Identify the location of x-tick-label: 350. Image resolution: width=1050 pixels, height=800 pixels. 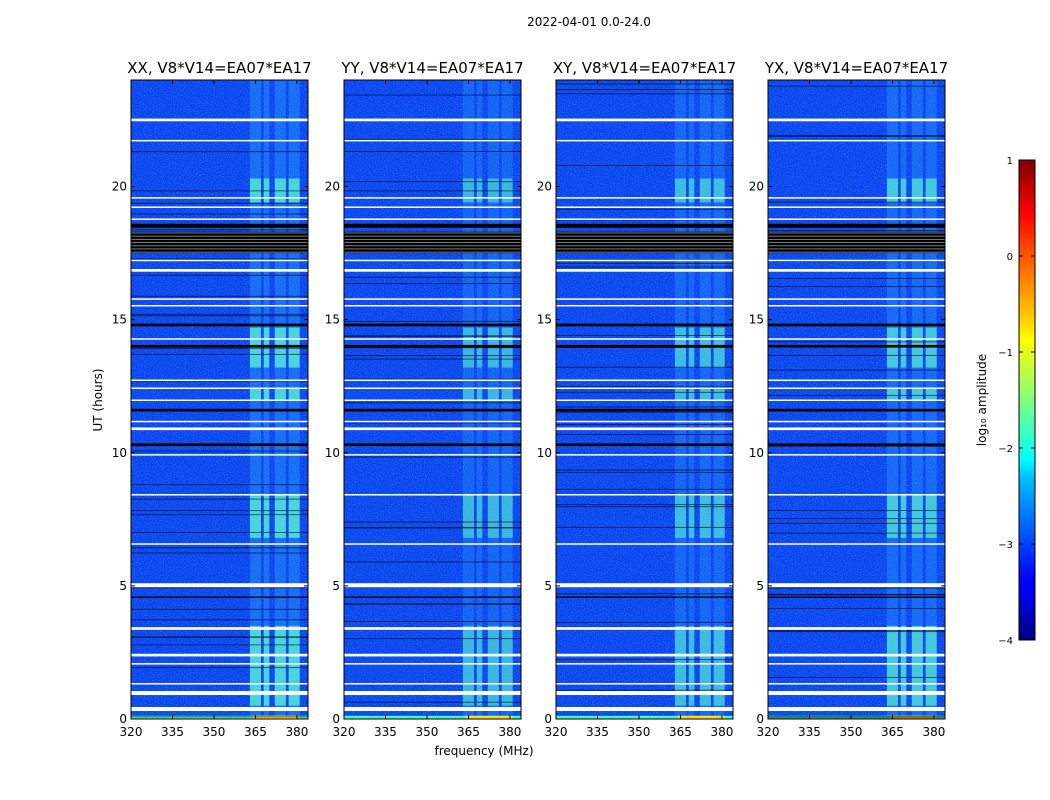
(639, 732).